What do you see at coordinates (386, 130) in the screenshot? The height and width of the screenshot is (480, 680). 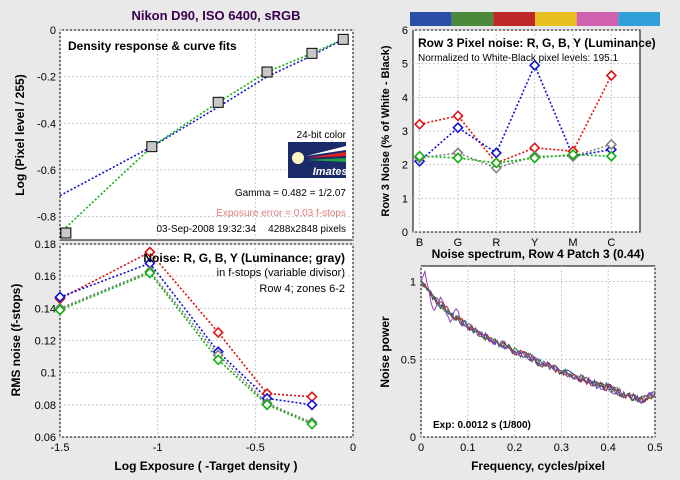 I see `y-axis-label: Row 3 Noise (% of White - Black)` at bounding box center [386, 130].